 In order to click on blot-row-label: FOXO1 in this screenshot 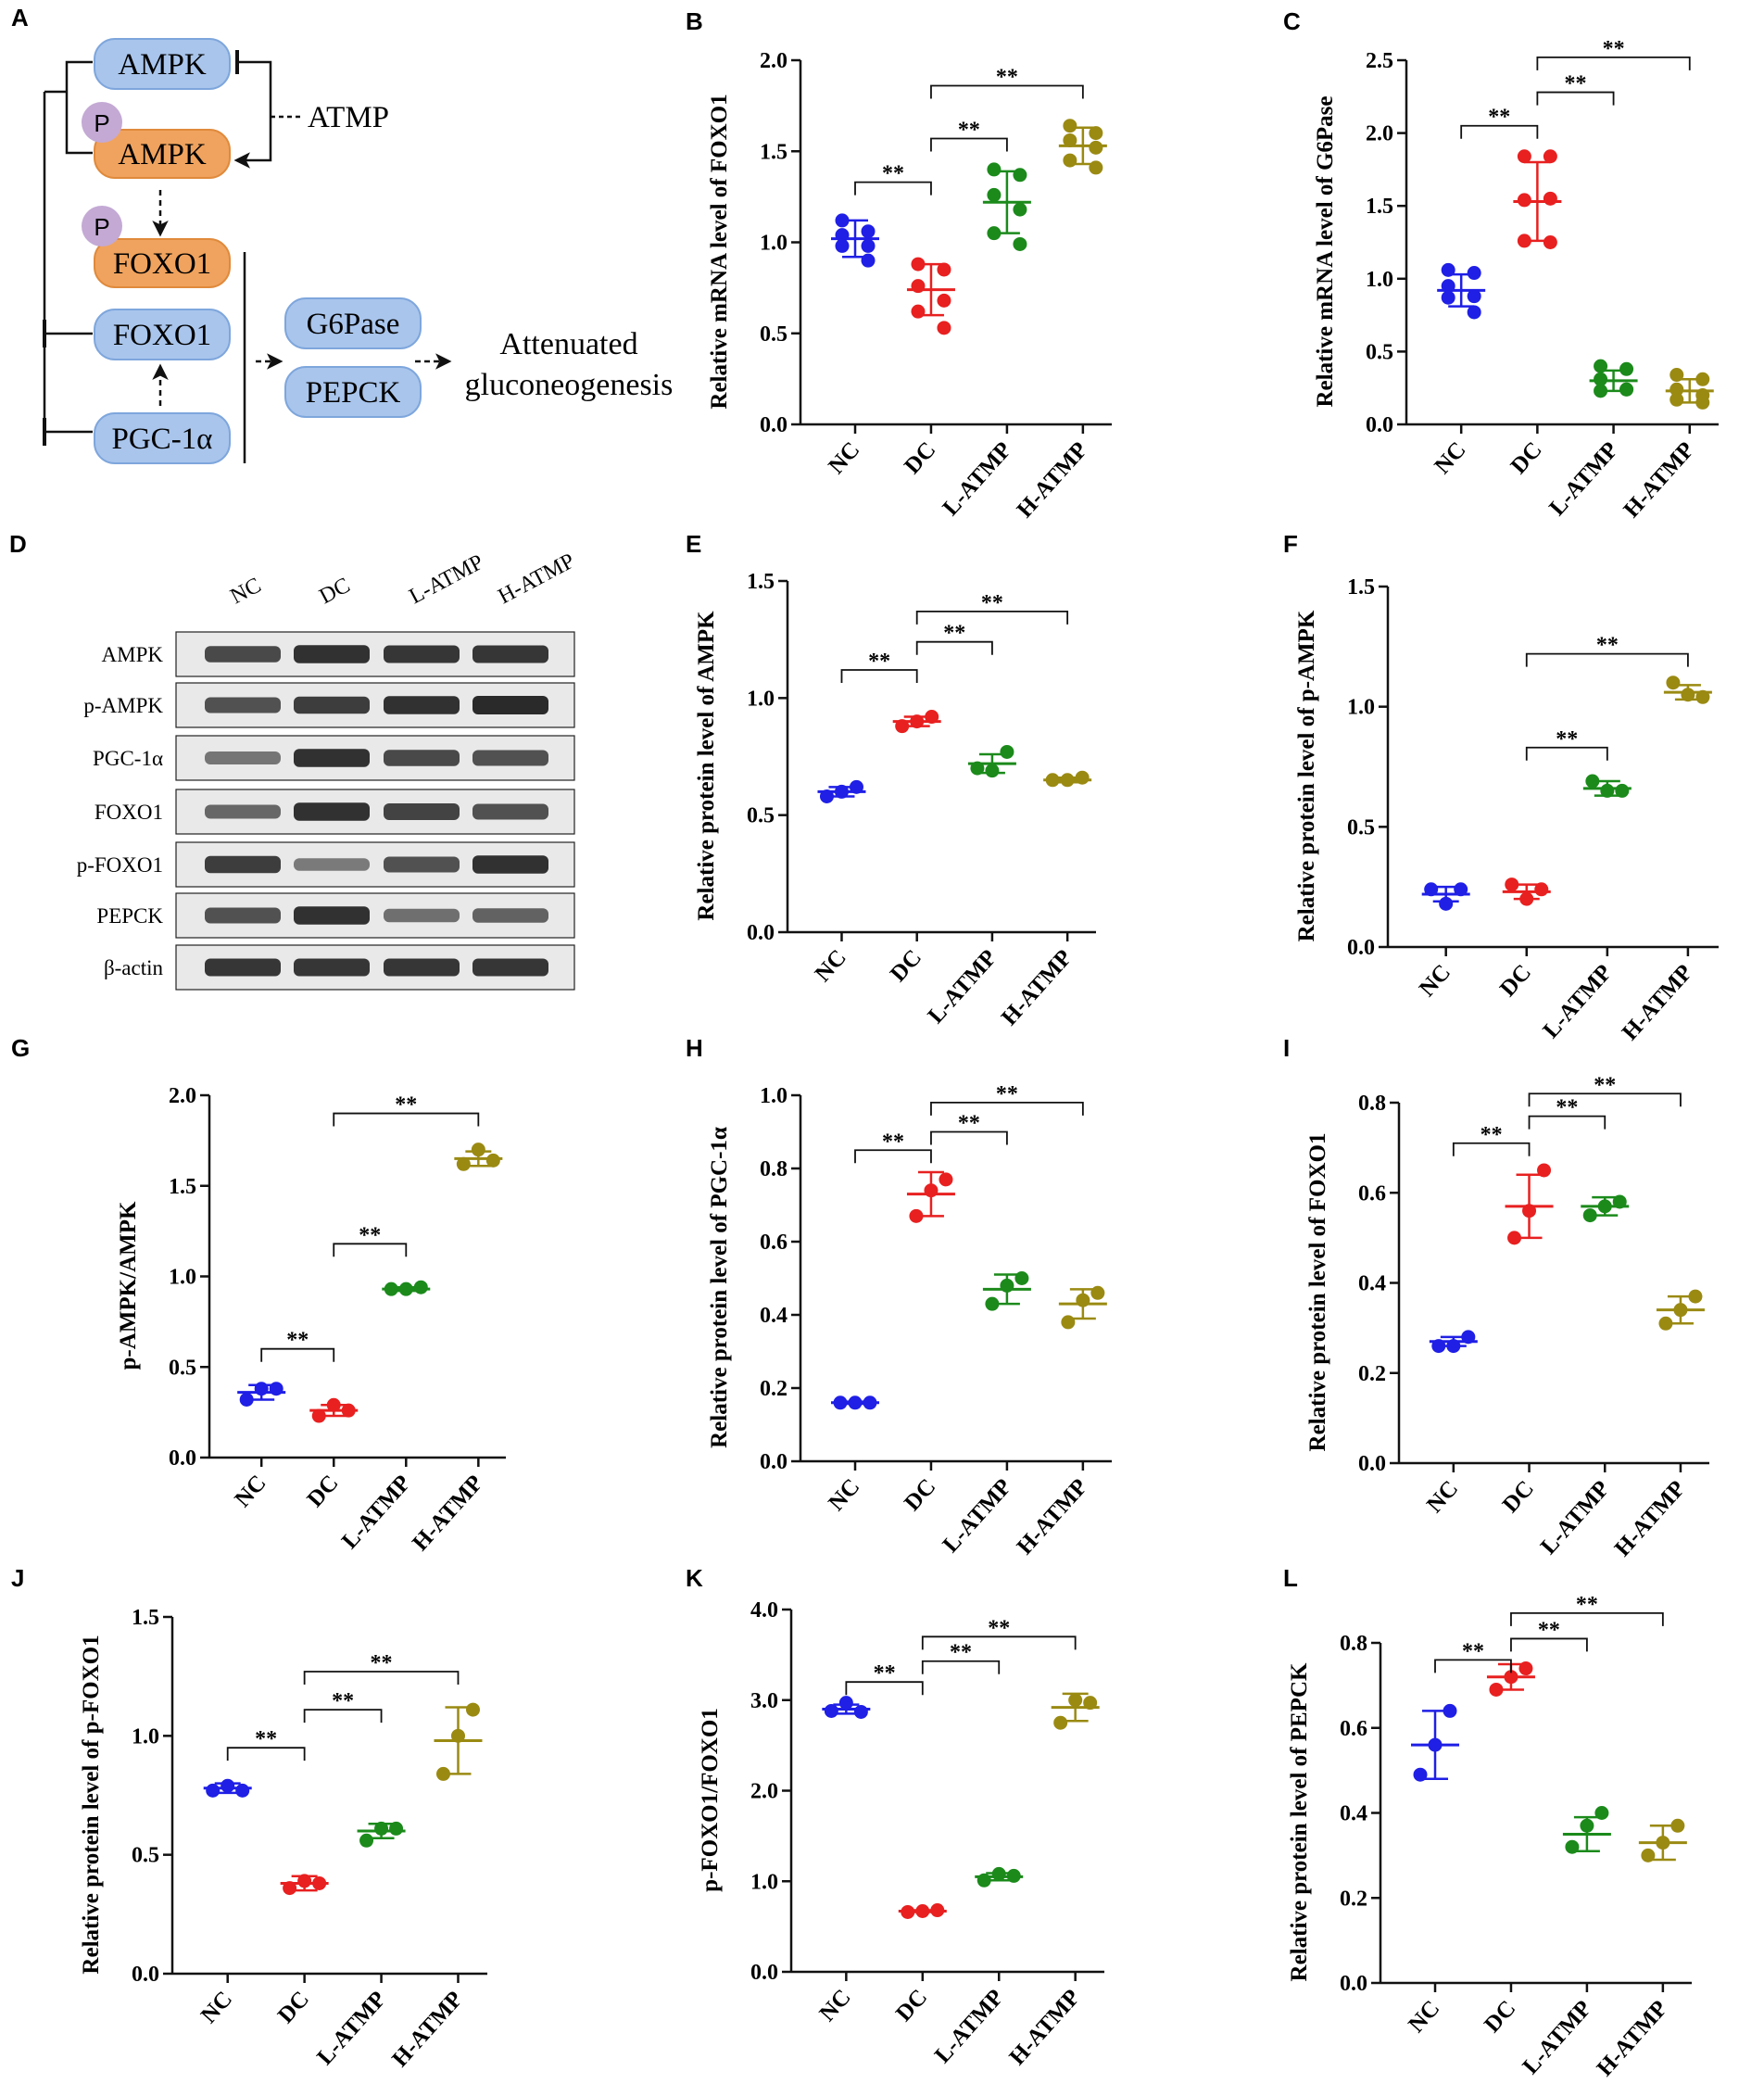, I will do `click(128, 812)`.